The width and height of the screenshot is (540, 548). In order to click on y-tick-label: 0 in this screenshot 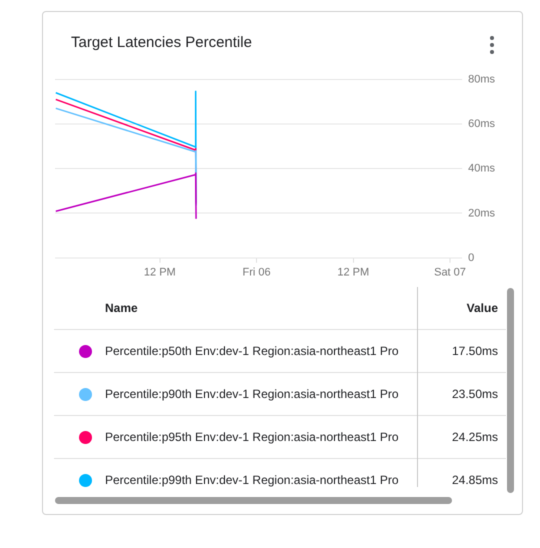, I will do `click(471, 258)`.